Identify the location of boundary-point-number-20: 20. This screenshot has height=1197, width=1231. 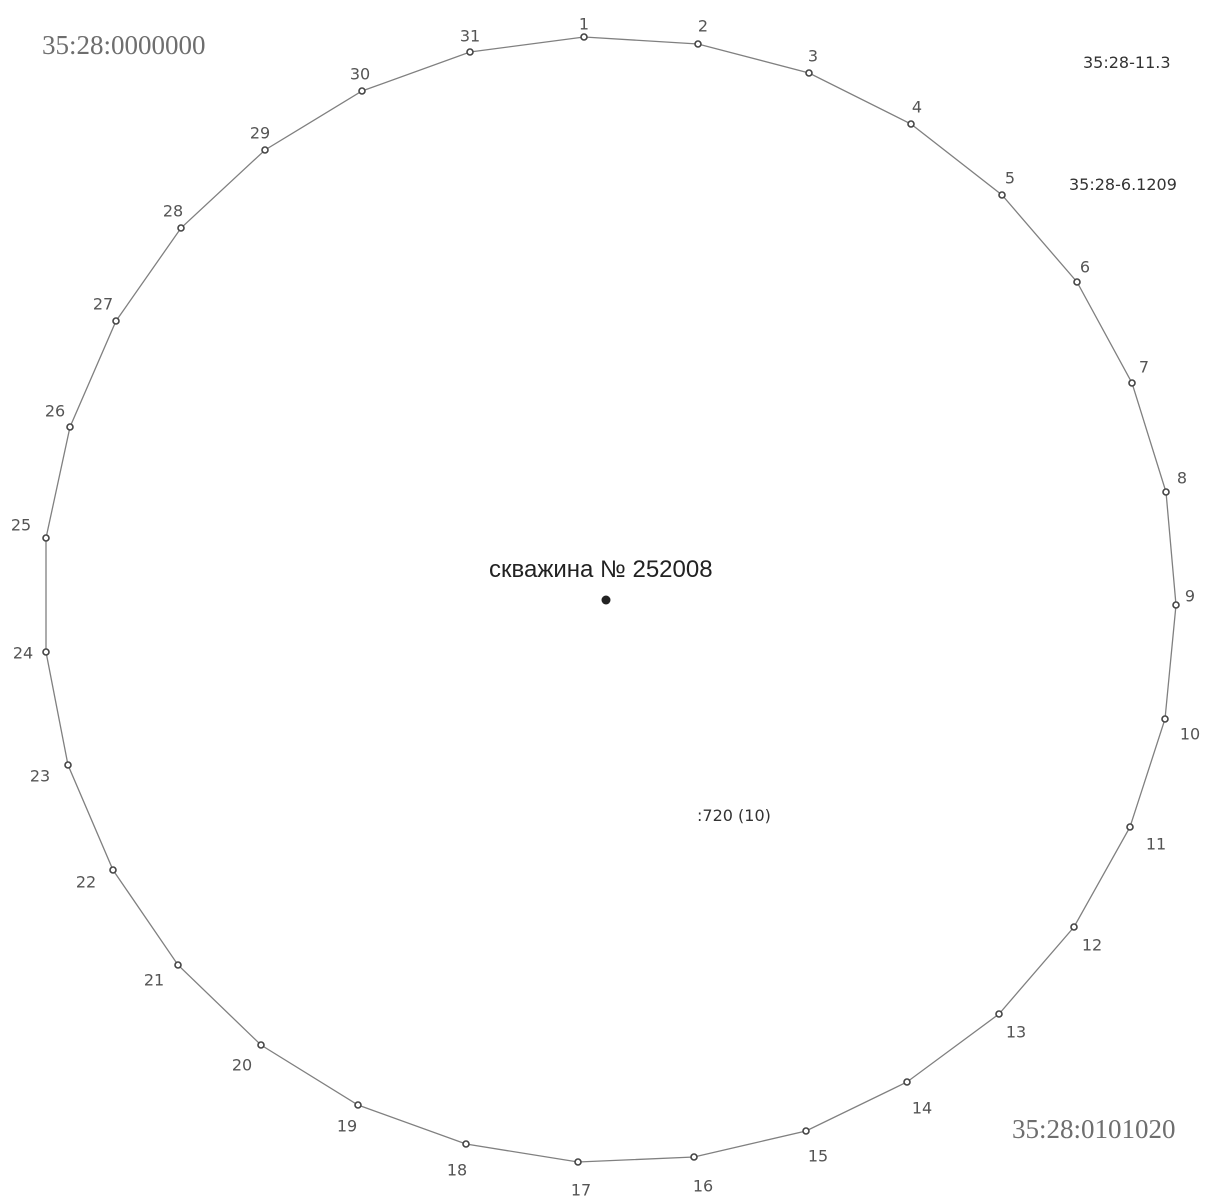
(242, 1065).